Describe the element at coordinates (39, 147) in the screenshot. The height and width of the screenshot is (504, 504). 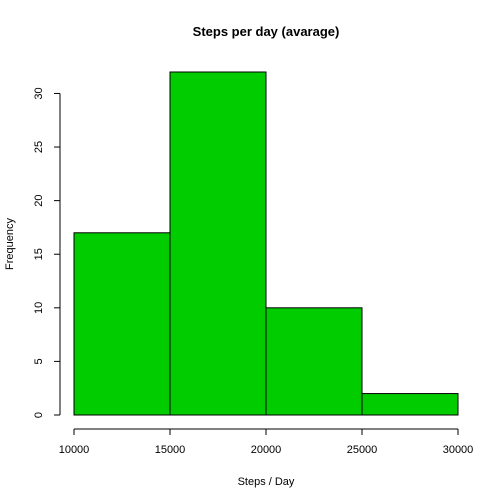
I see `y-tick-label: 25` at that location.